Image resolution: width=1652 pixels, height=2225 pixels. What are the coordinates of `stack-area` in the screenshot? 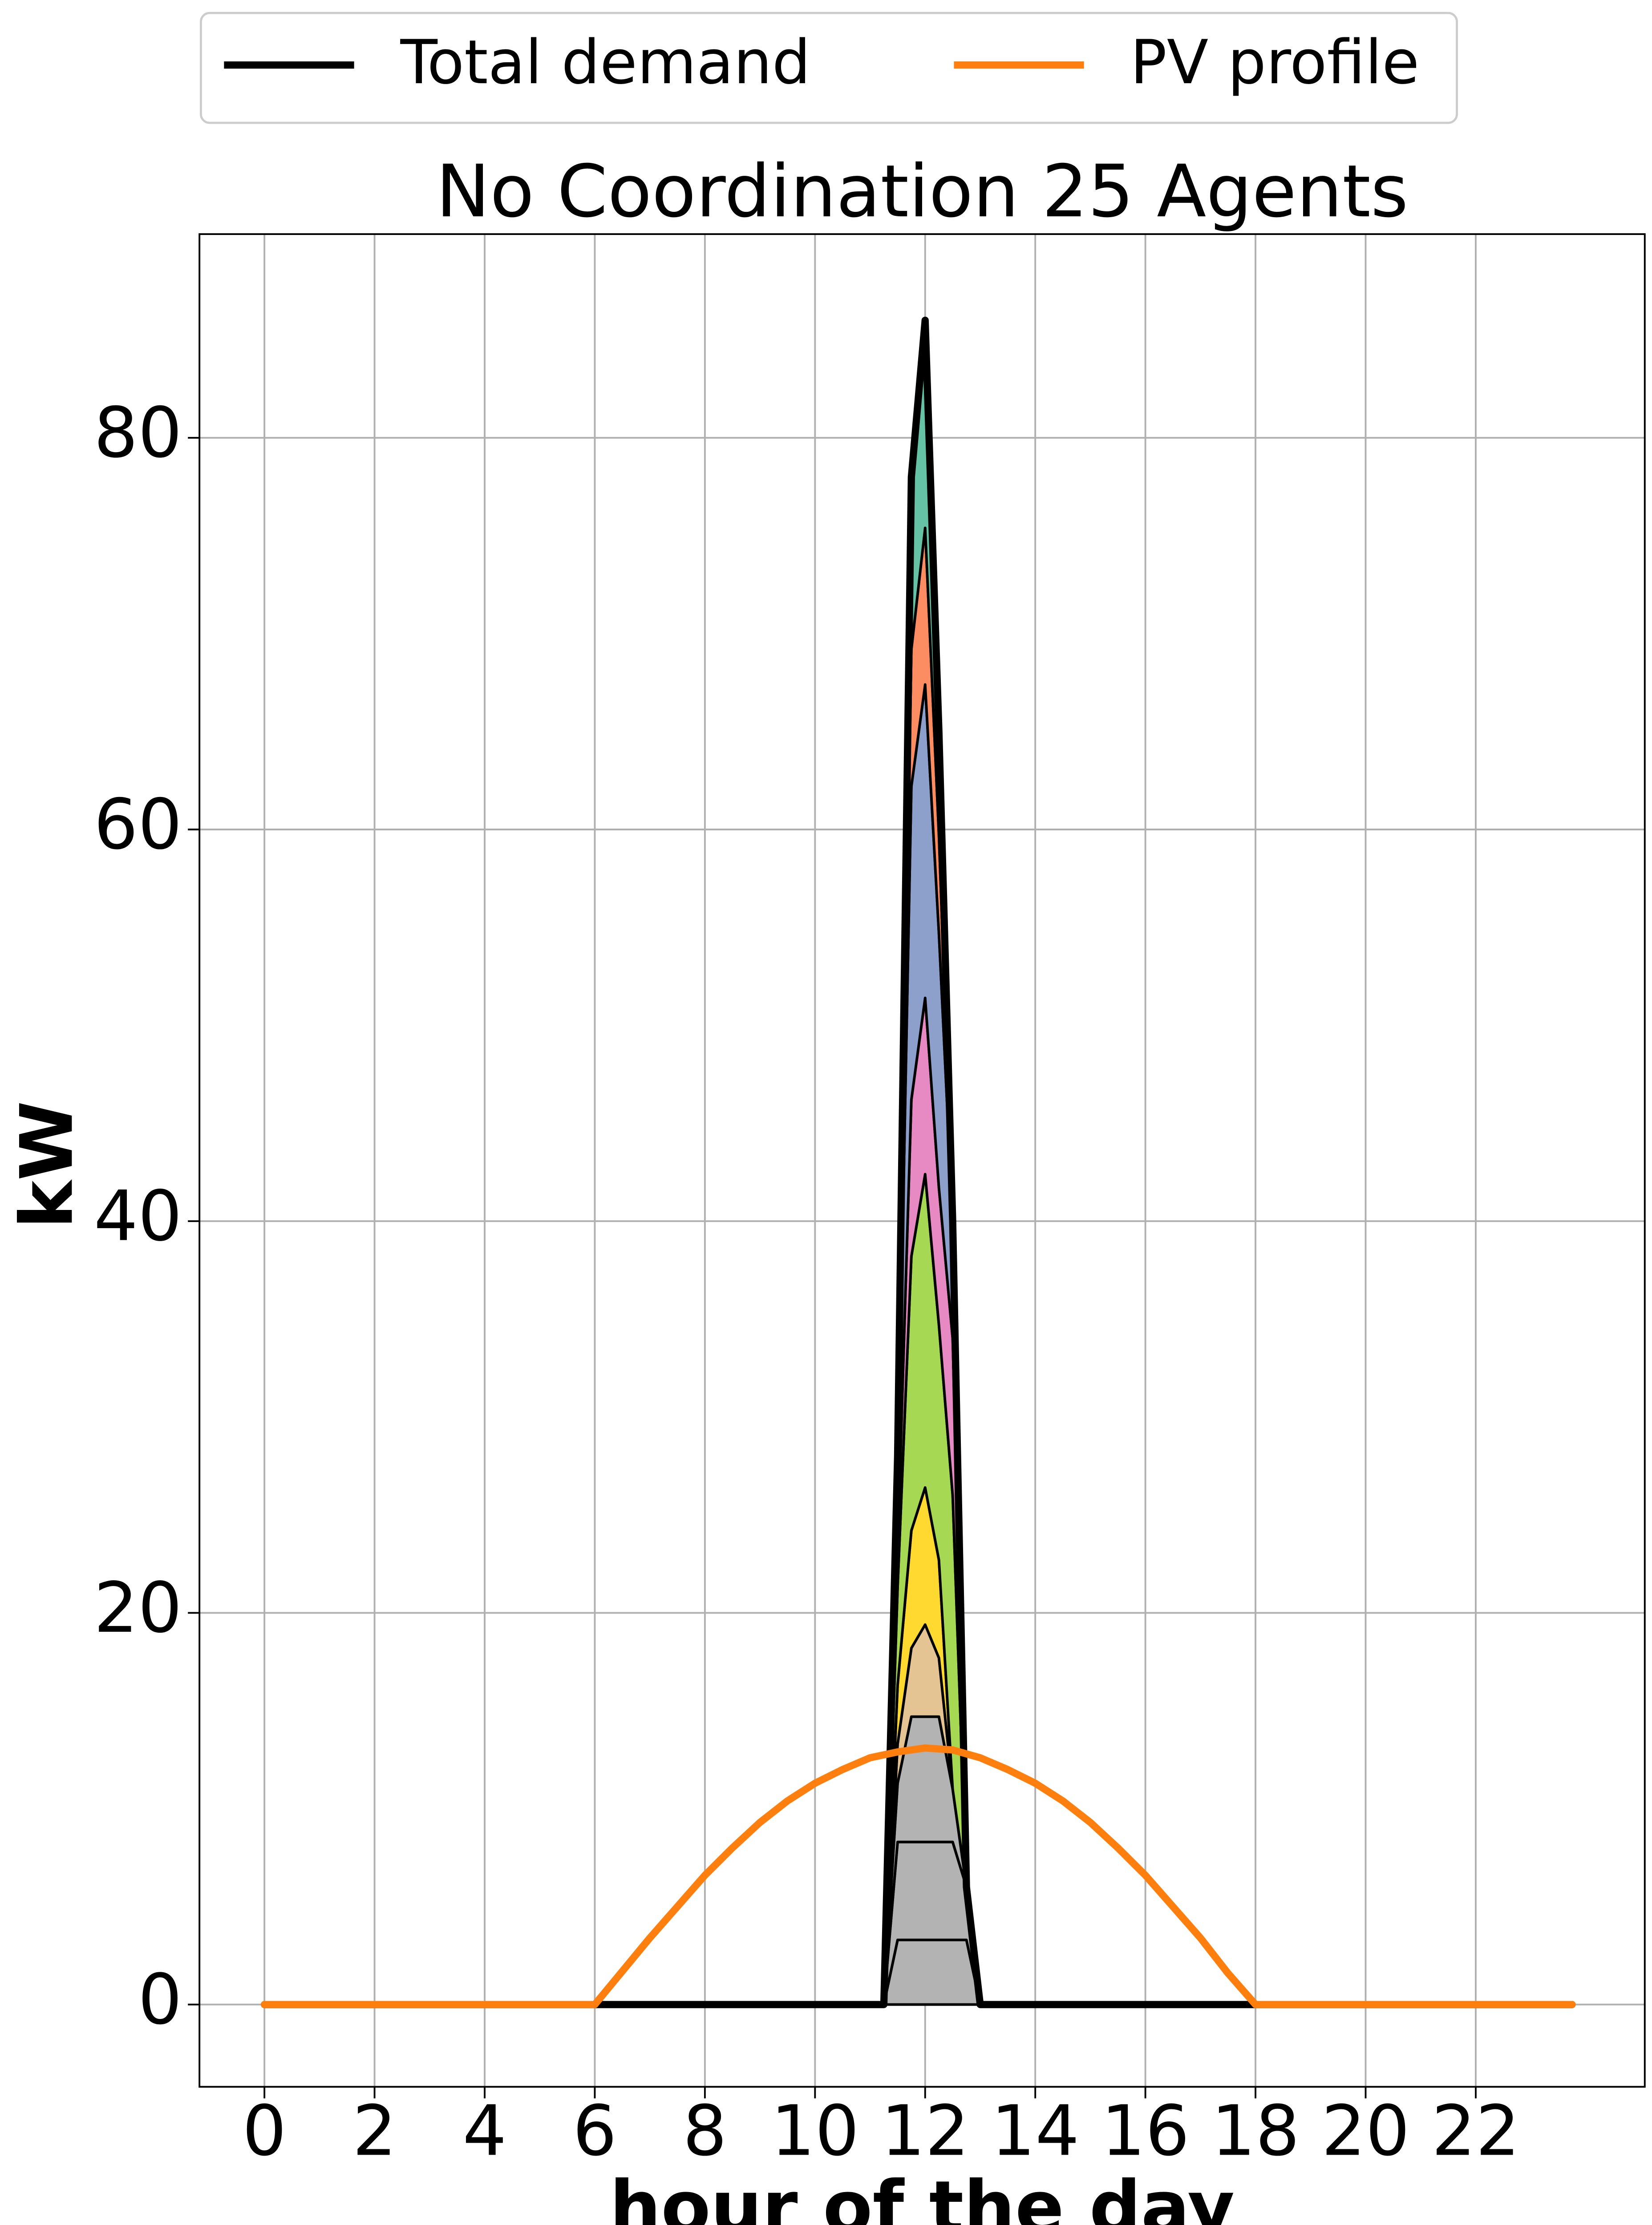 It's located at (932, 1972).